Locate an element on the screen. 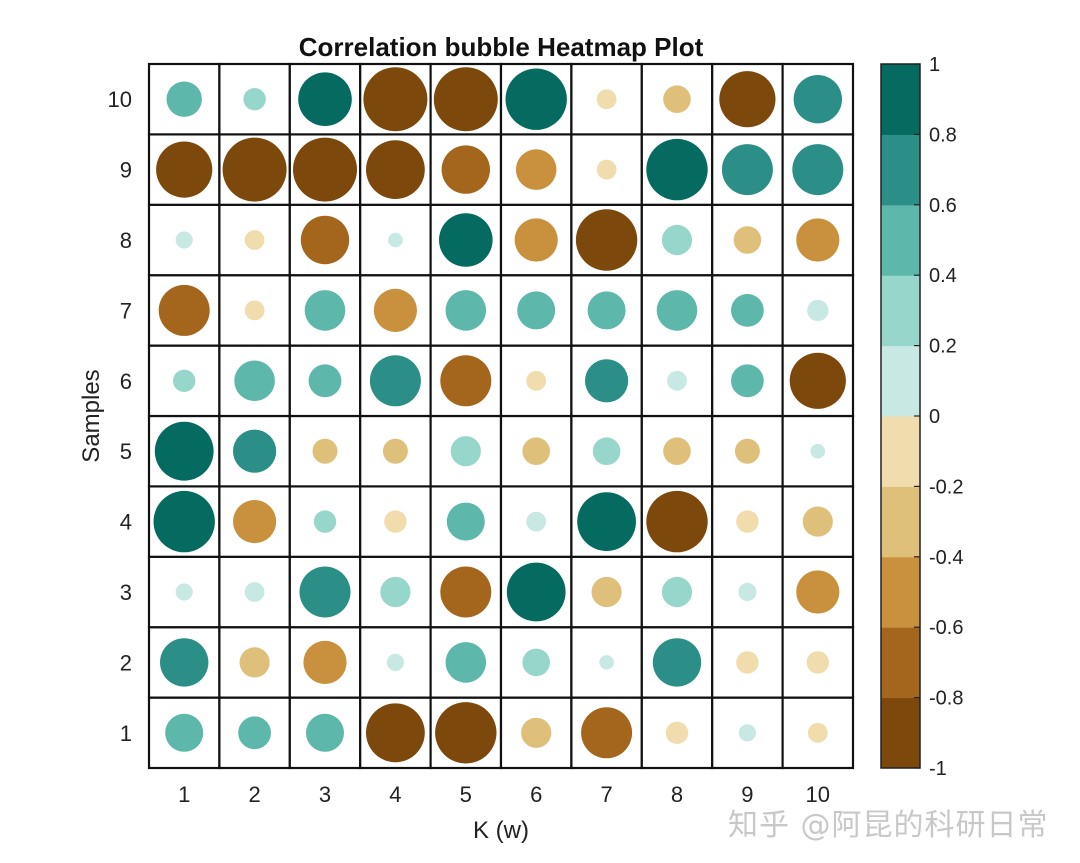  x-axis-label: K (w) is located at coordinates (501, 830).